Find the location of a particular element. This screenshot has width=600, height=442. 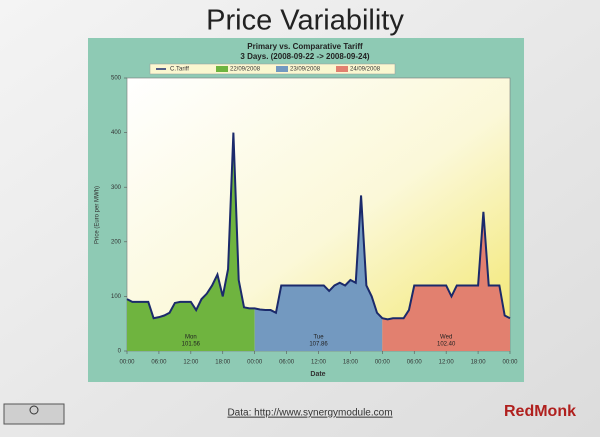

y-tick-label: 100 is located at coordinates (116, 297).